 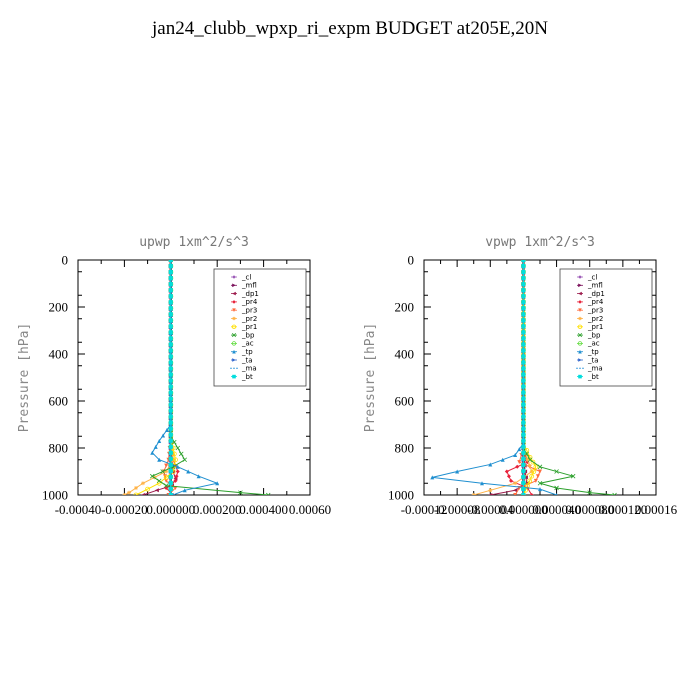 I want to click on x-tick-label: 0.00016, so click(x=656, y=509).